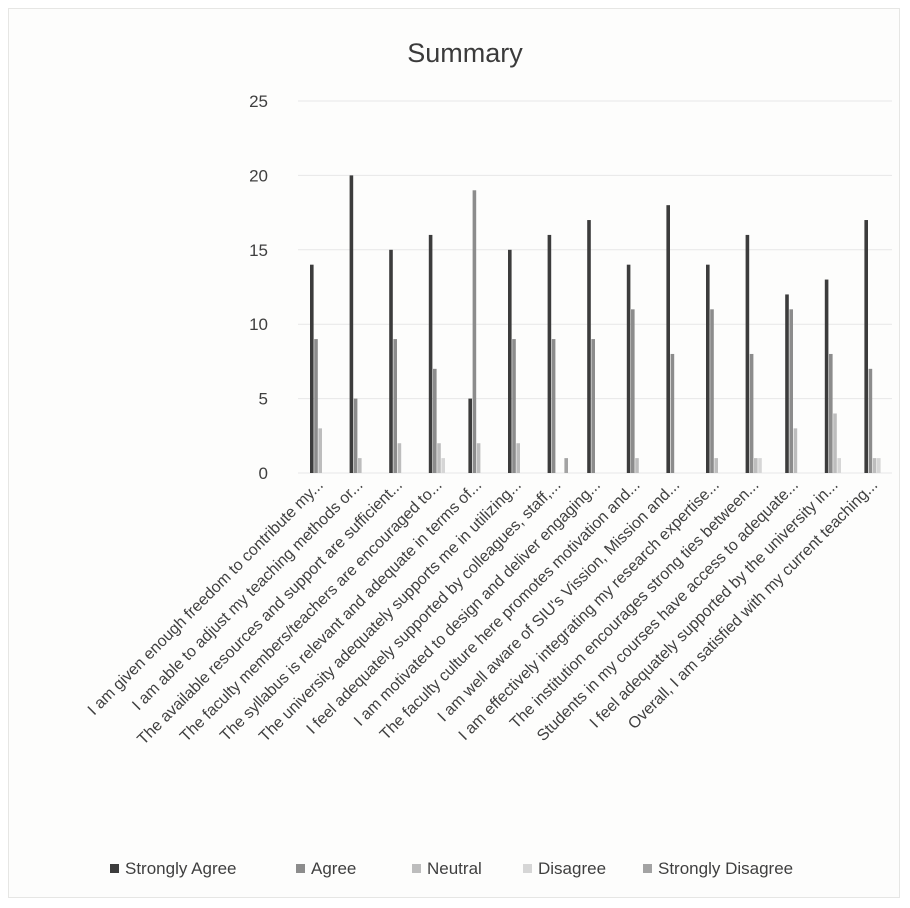 The height and width of the screenshot is (908, 910). Describe the element at coordinates (258, 287) in the screenshot. I see `y-axis: 0 5 10 15 20 25` at that location.